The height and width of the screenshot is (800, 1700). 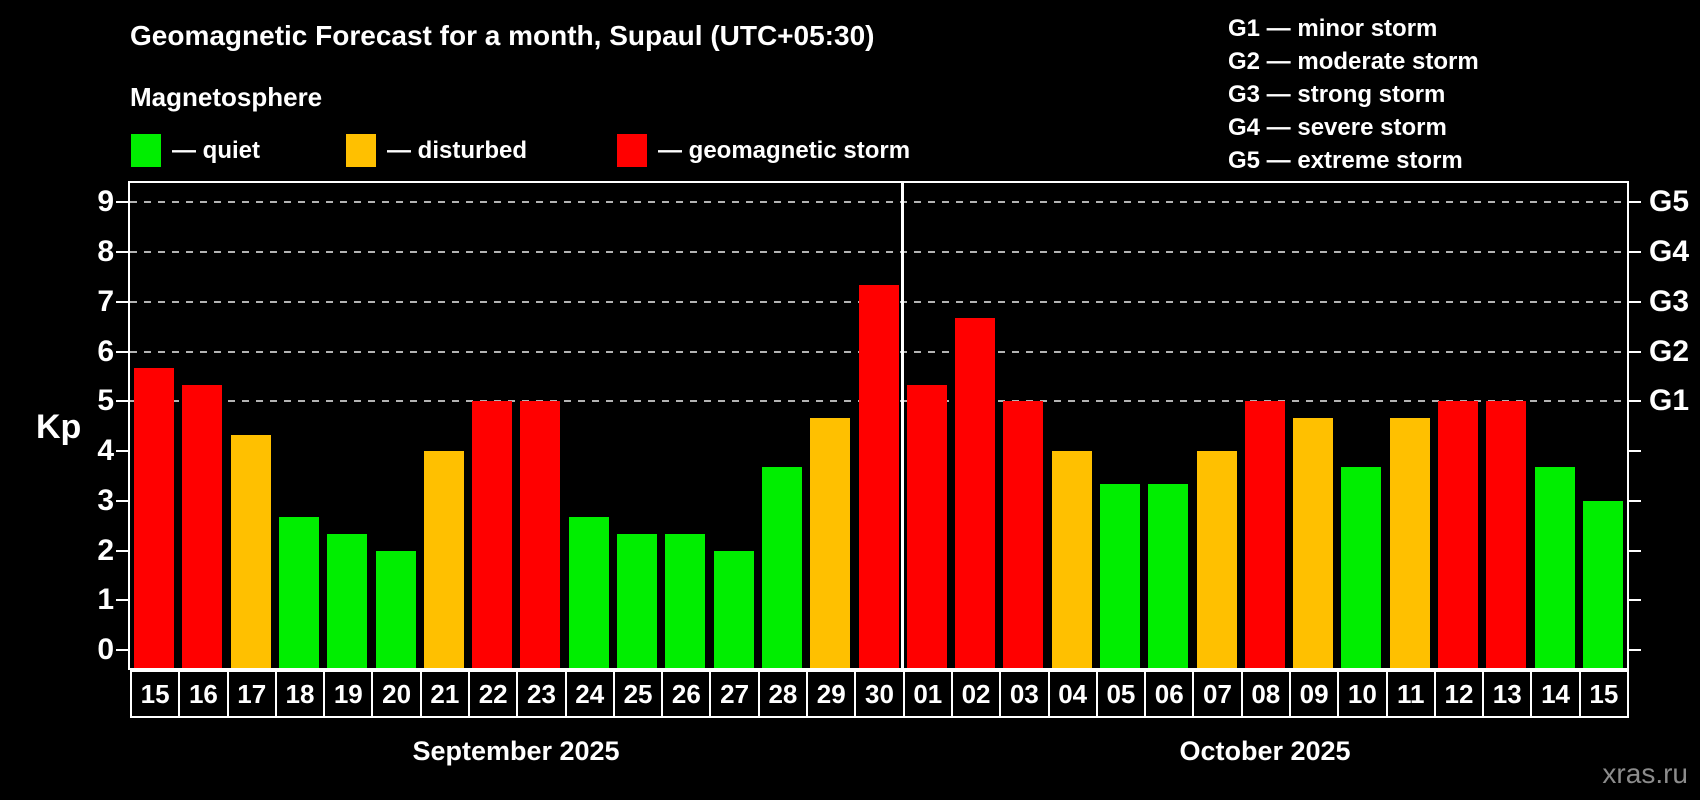 What do you see at coordinates (734, 694) in the screenshot?
I see `date-box: 27` at bounding box center [734, 694].